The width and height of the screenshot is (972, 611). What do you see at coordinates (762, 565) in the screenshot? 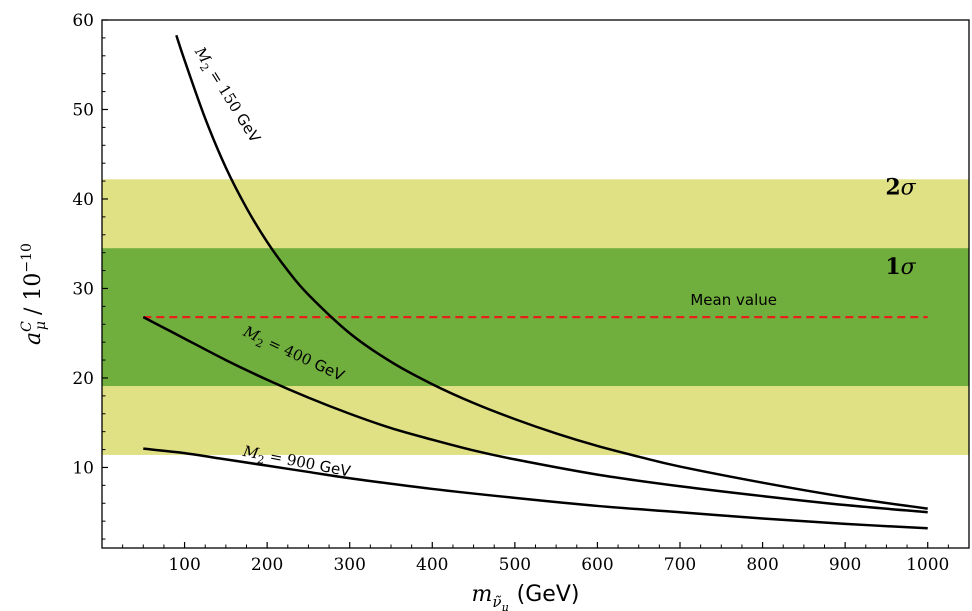
I see `x-tick-label: 800` at bounding box center [762, 565].